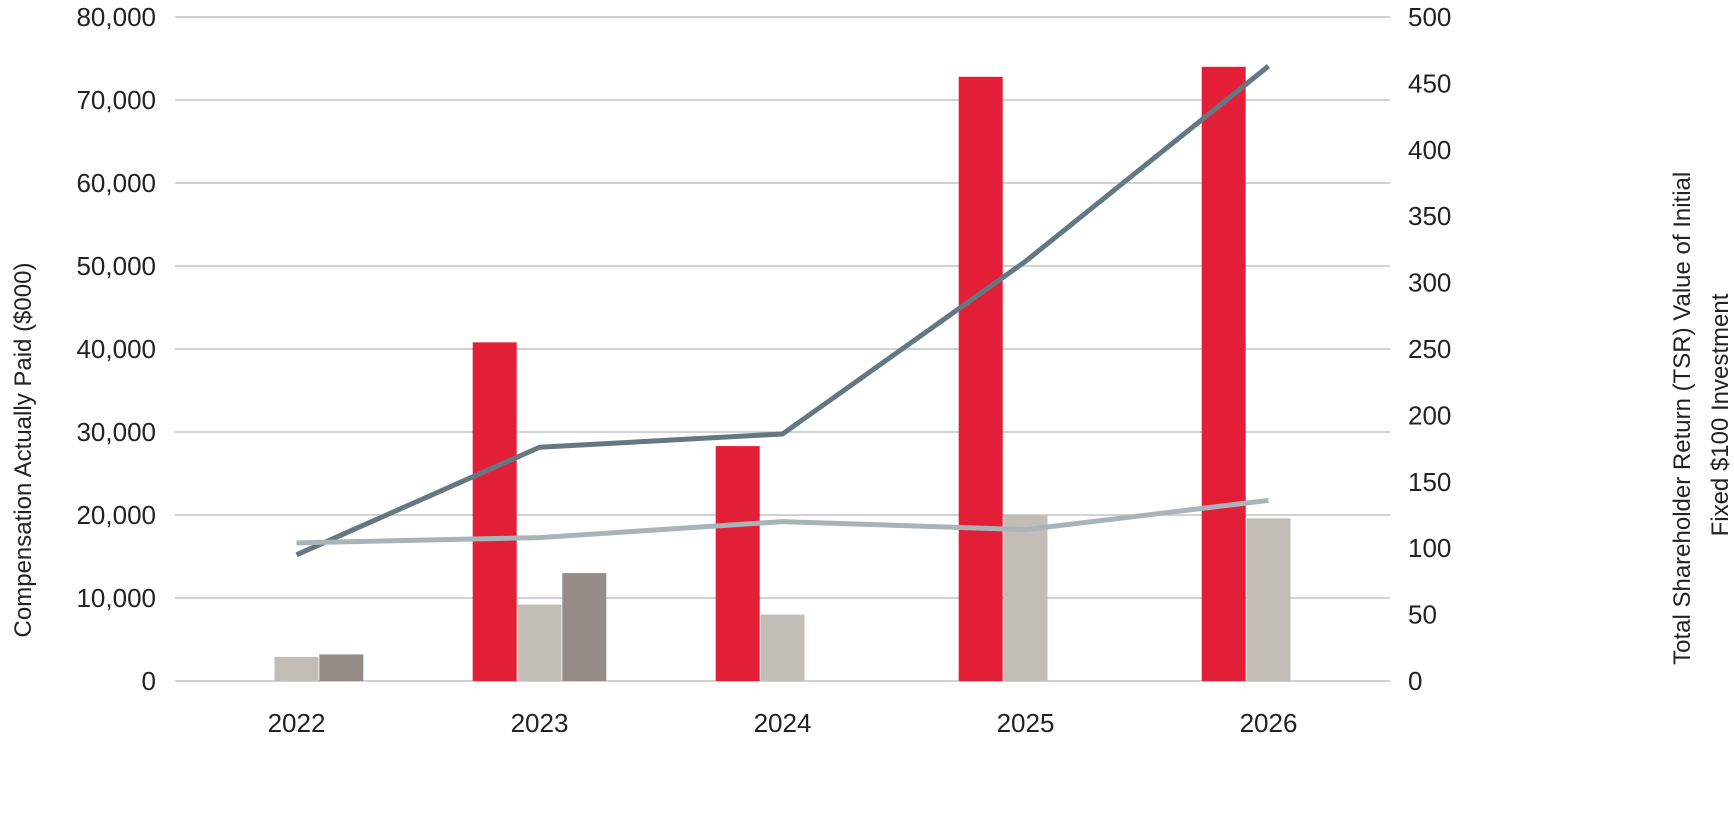 The image size is (1734, 817). What do you see at coordinates (1429, 415) in the screenshot?
I see `right-tick-label: 200` at bounding box center [1429, 415].